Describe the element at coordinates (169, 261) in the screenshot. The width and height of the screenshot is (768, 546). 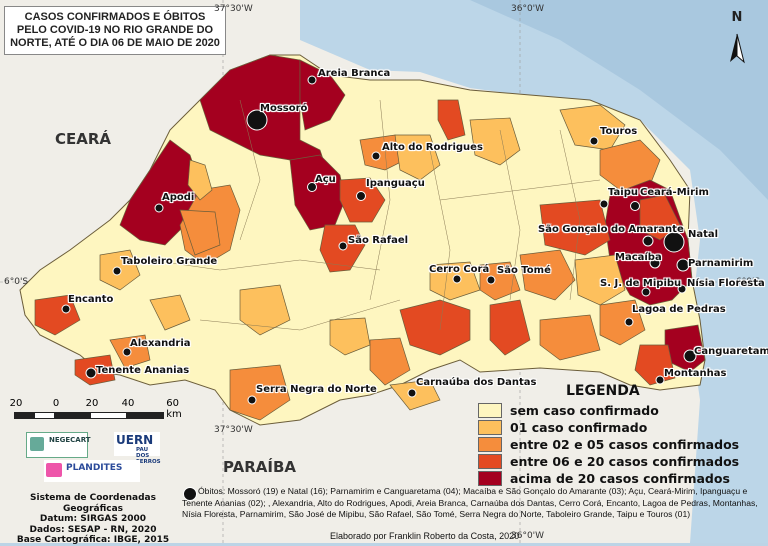
I see `city-label-taboleiro: Taboleiro Grande` at that location.